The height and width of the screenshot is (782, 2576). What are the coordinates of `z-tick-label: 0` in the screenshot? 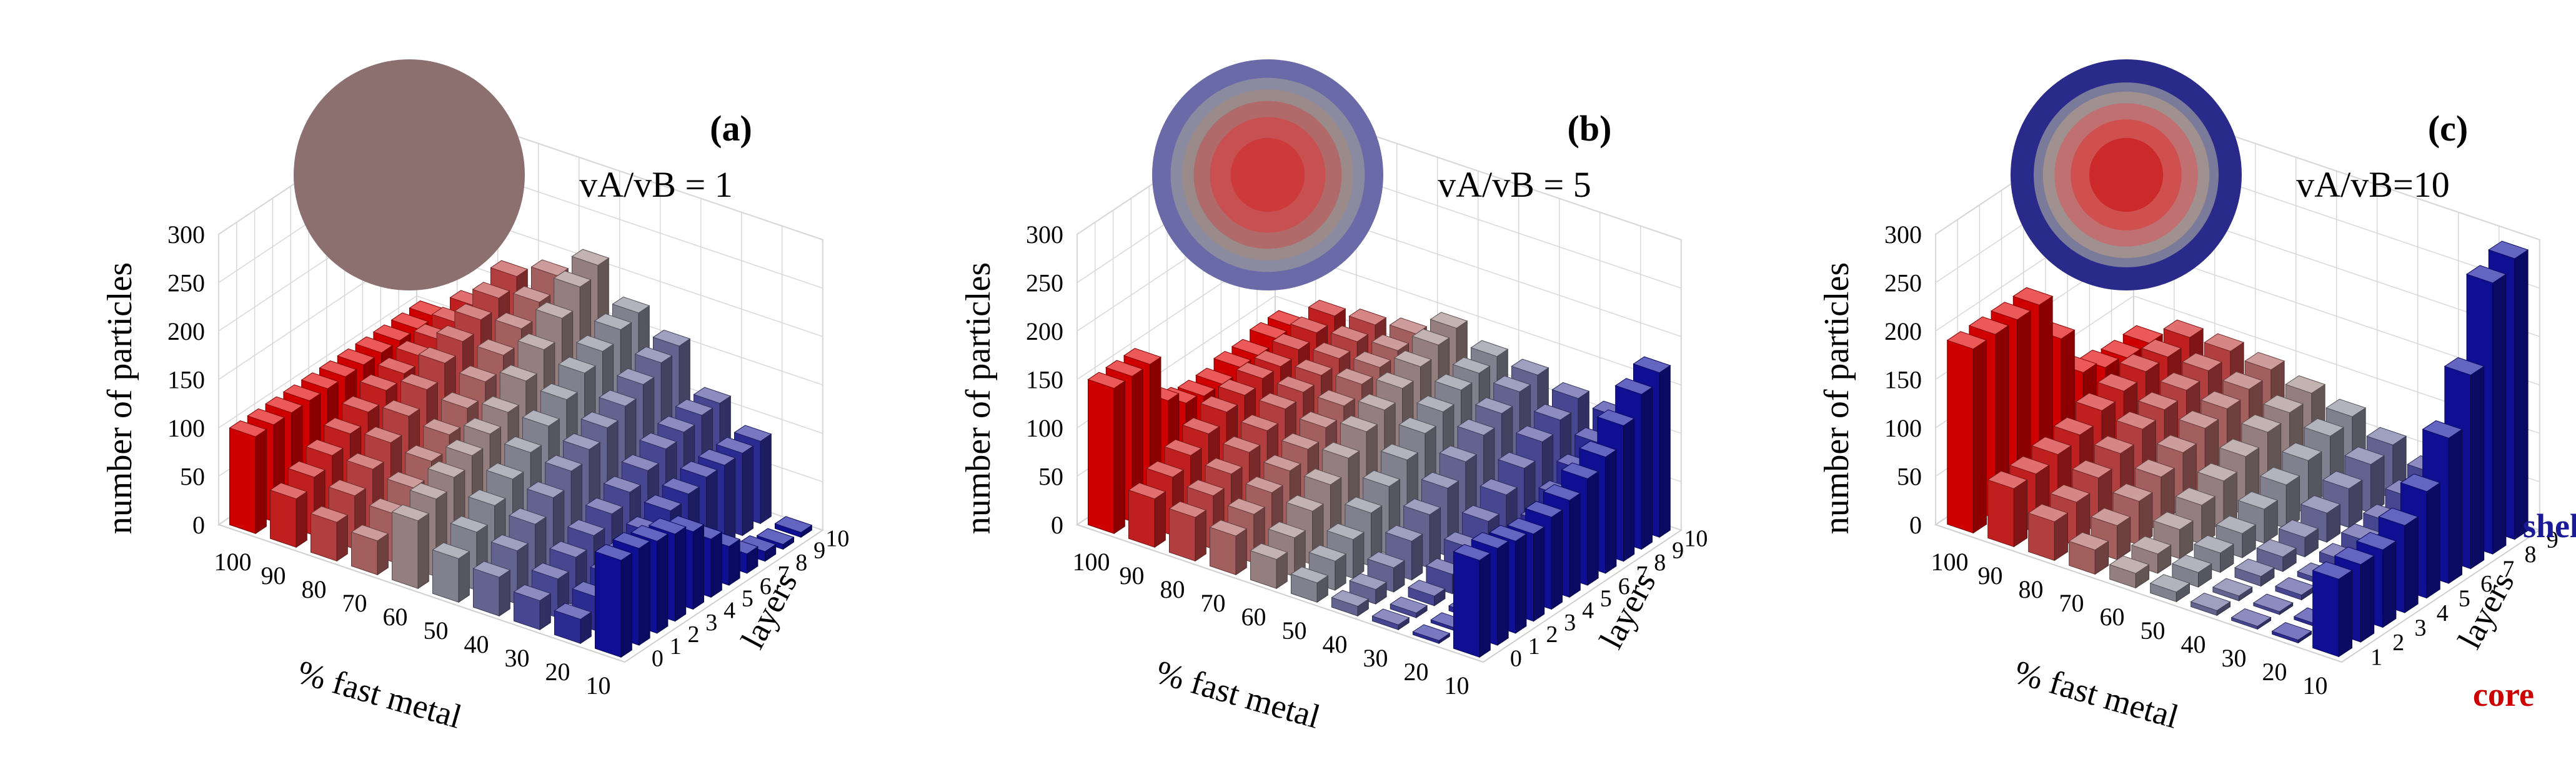 It's located at (1916, 525).